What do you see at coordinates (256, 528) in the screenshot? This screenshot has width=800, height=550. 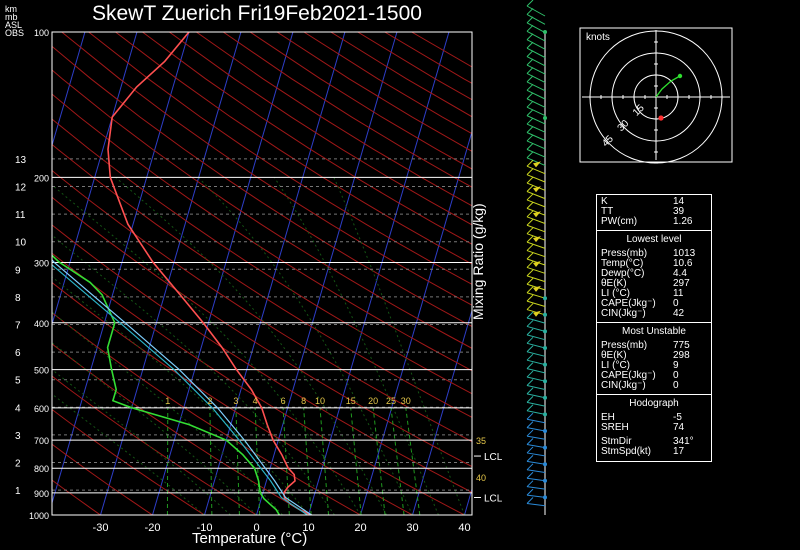 I see `temp-tick-label: 0` at bounding box center [256, 528].